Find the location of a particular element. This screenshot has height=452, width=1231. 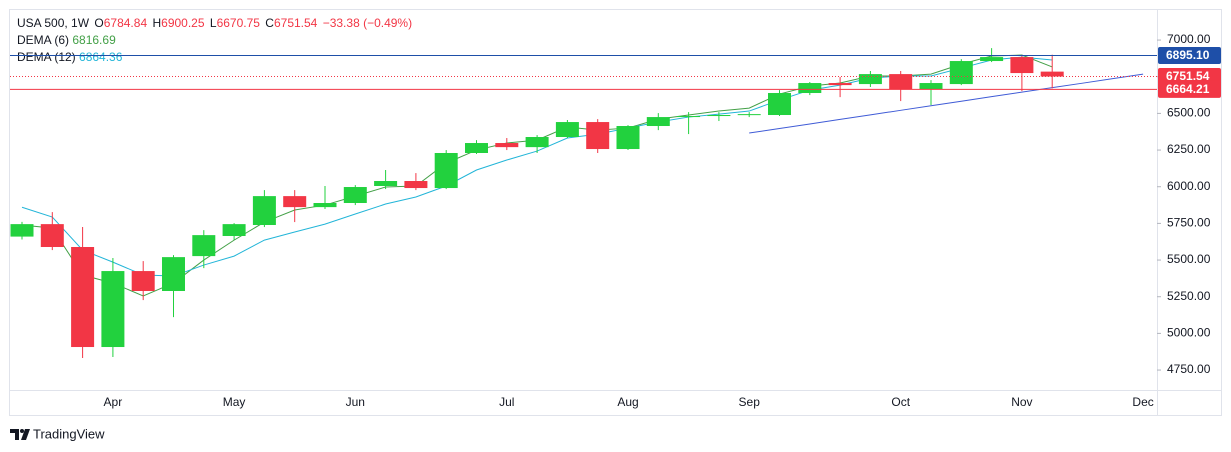

legend-label: DEMA (12) is located at coordinates (46, 57).